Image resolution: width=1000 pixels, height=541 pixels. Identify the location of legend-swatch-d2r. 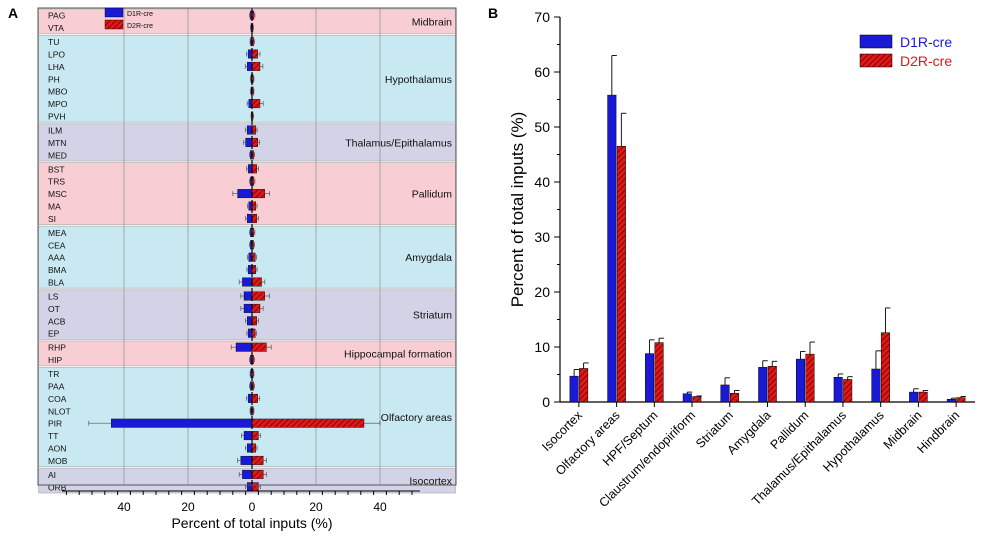
(114, 24).